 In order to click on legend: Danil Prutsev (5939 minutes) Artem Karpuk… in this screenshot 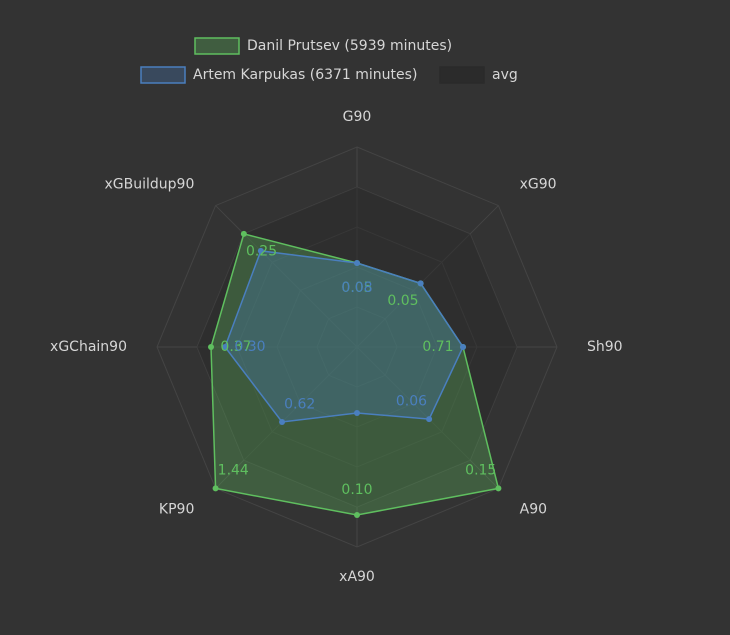, I will do `click(329, 60)`.